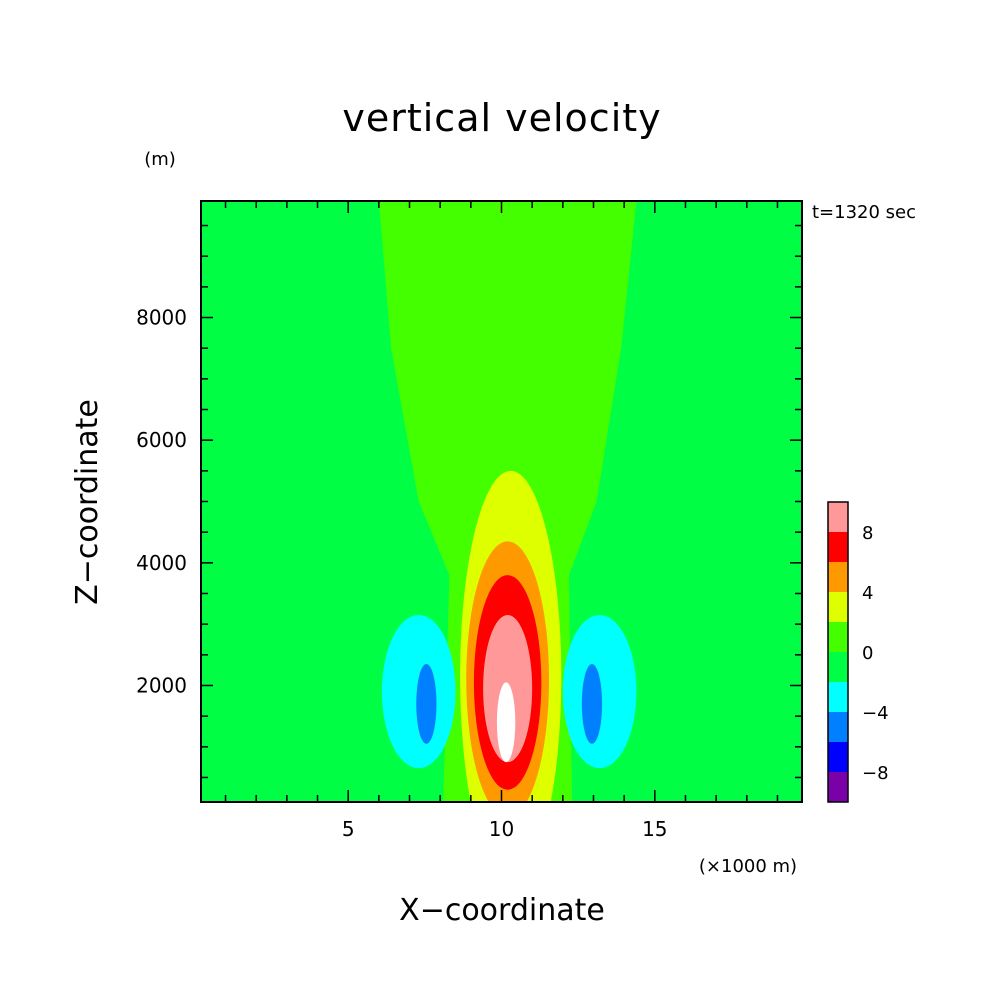  I want to click on y-unit-label: (m), so click(160, 159).